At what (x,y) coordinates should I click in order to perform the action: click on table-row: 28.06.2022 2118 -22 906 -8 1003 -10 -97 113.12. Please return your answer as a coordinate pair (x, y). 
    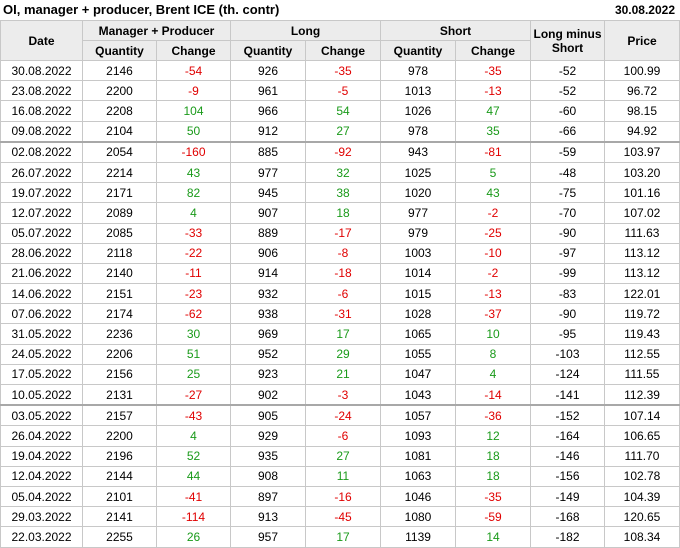
    Looking at the image, I should click on (340, 253).